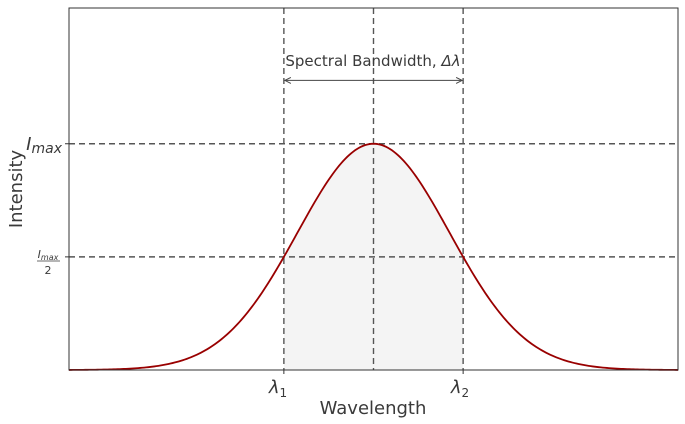 Image resolution: width=685 pixels, height=424 pixels. I want to click on svg-text: λ1, so click(277, 388).